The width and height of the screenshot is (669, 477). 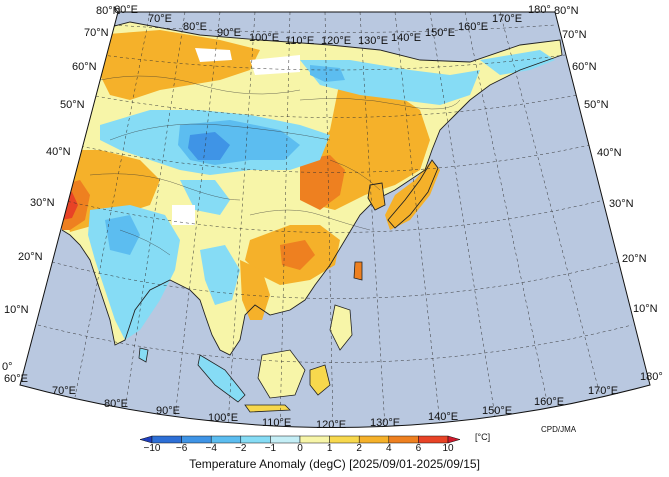 I want to click on lon-label-top: 140°E, so click(x=406, y=38).